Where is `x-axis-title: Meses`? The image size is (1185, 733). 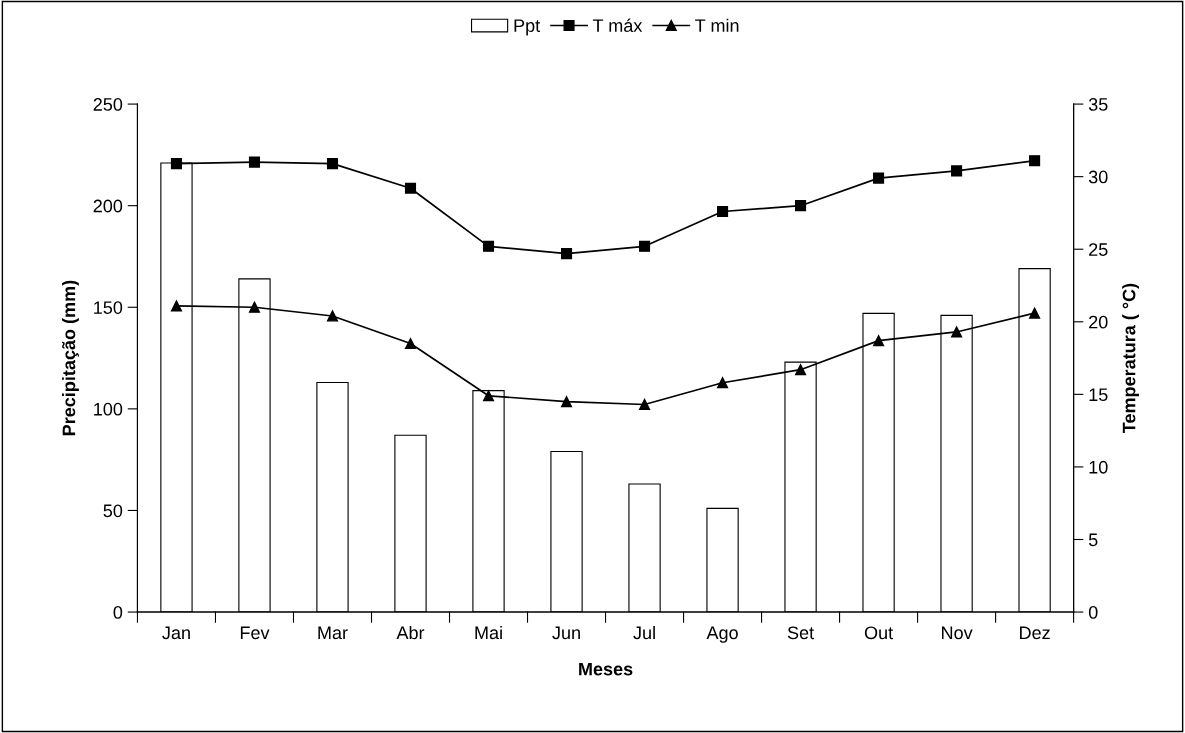
x-axis-title: Meses is located at coordinates (606, 669).